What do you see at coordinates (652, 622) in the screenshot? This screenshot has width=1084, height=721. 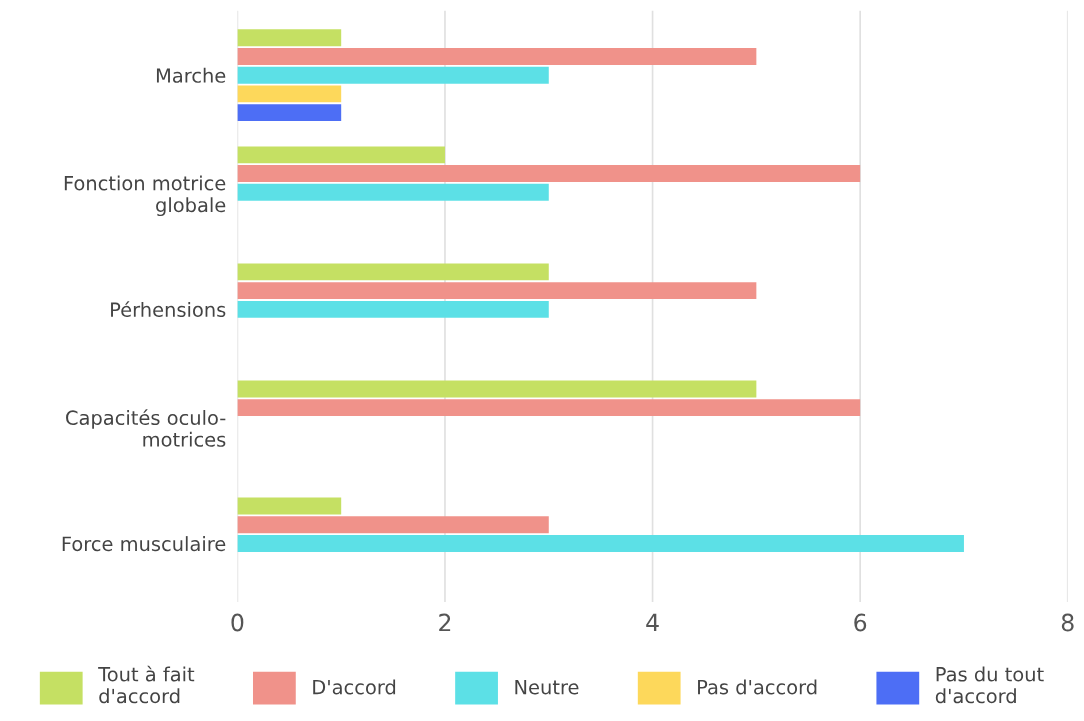 I see `x-tick-label: 4` at bounding box center [652, 622].